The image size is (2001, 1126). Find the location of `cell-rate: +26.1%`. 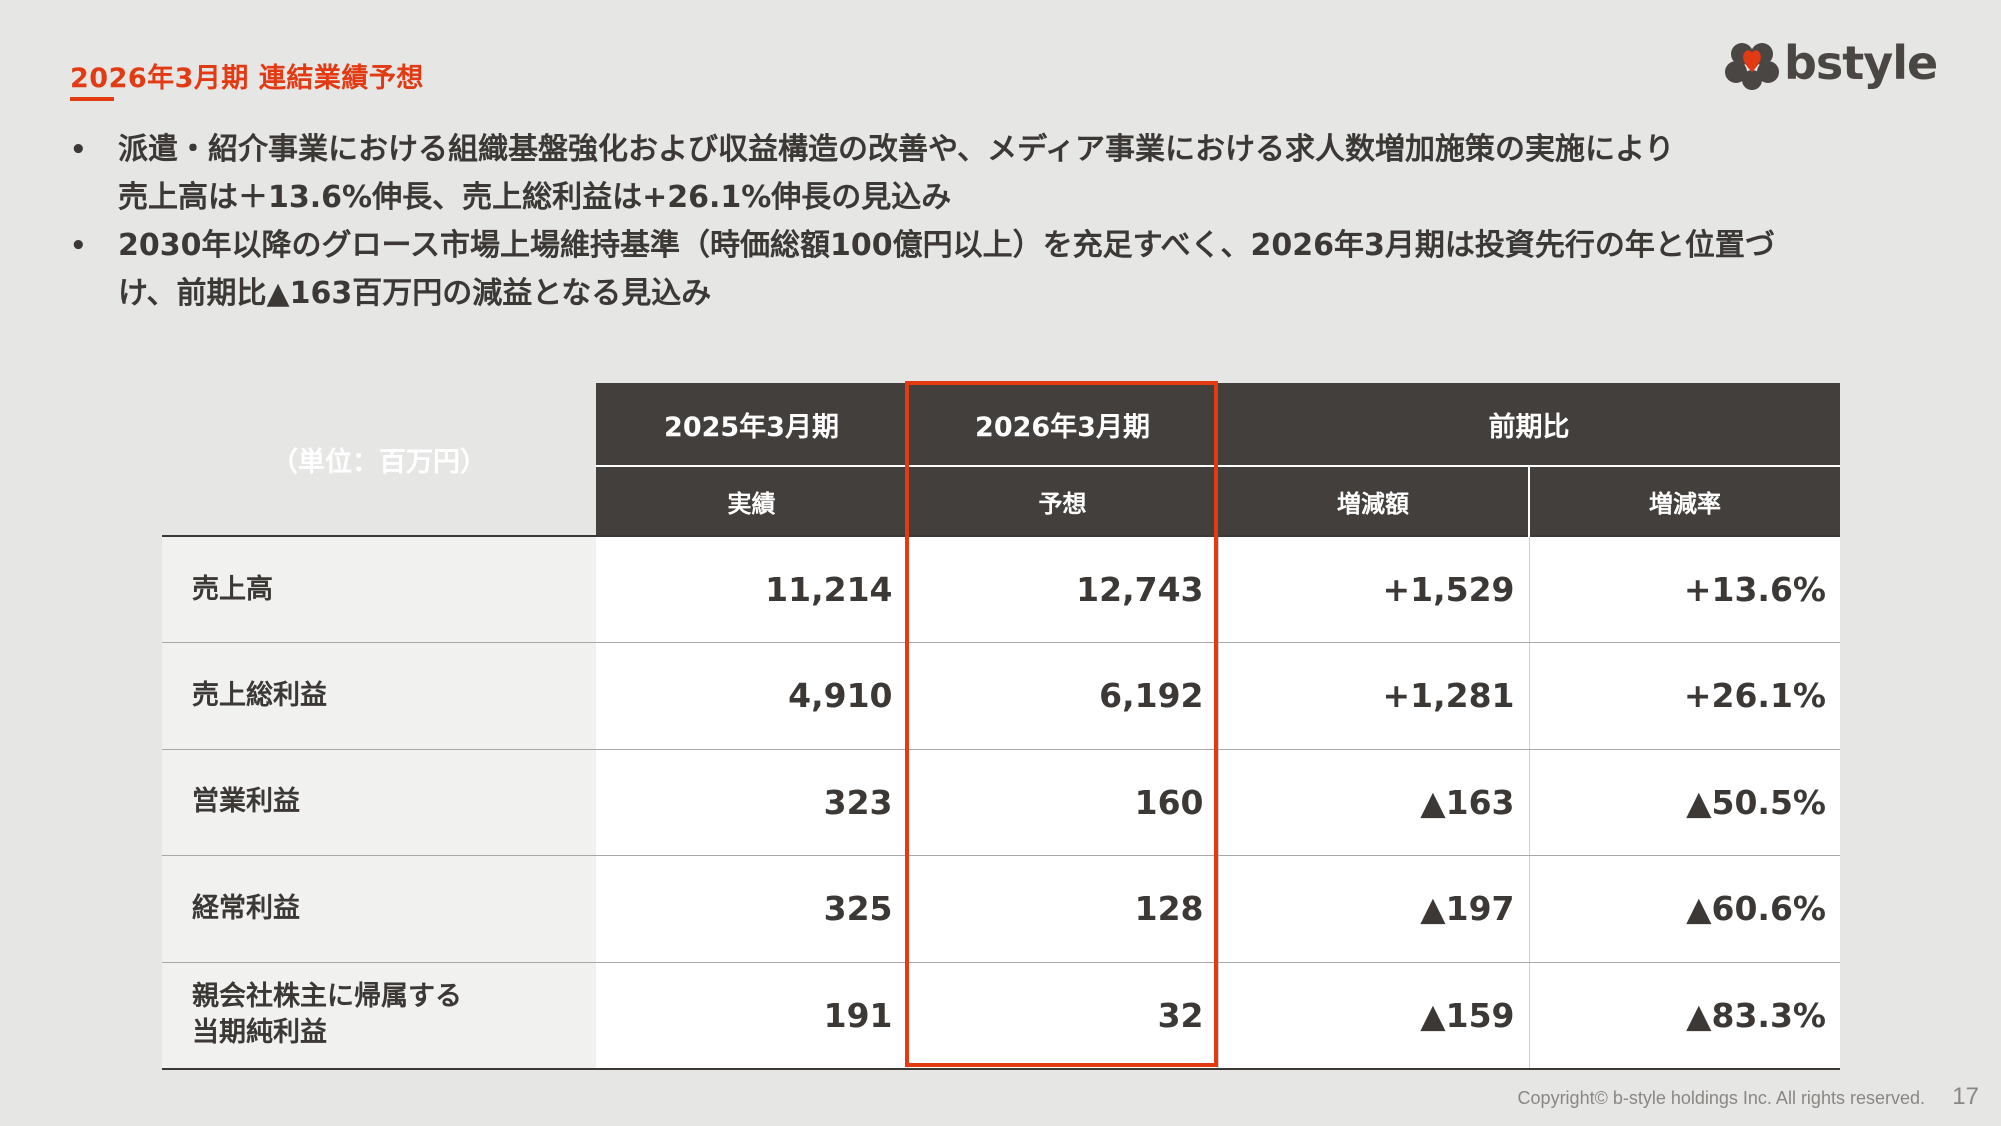

cell-rate: +26.1% is located at coordinates (1684, 696).